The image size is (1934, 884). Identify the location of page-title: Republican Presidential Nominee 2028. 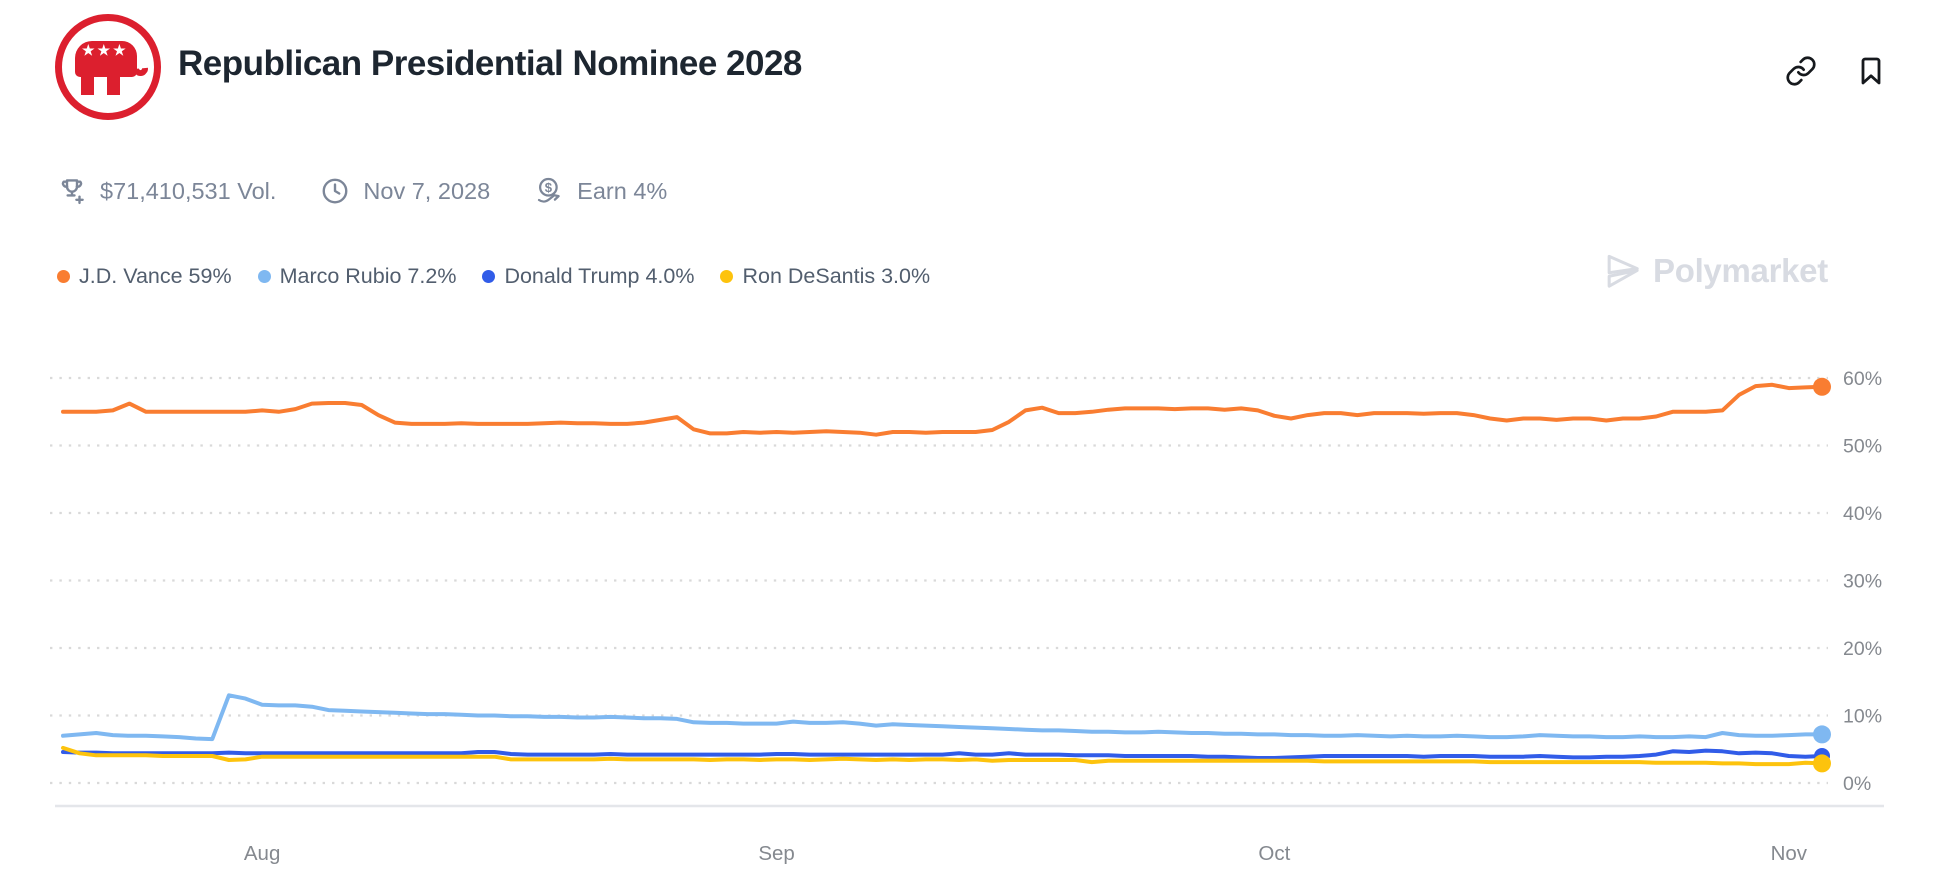
(490, 63).